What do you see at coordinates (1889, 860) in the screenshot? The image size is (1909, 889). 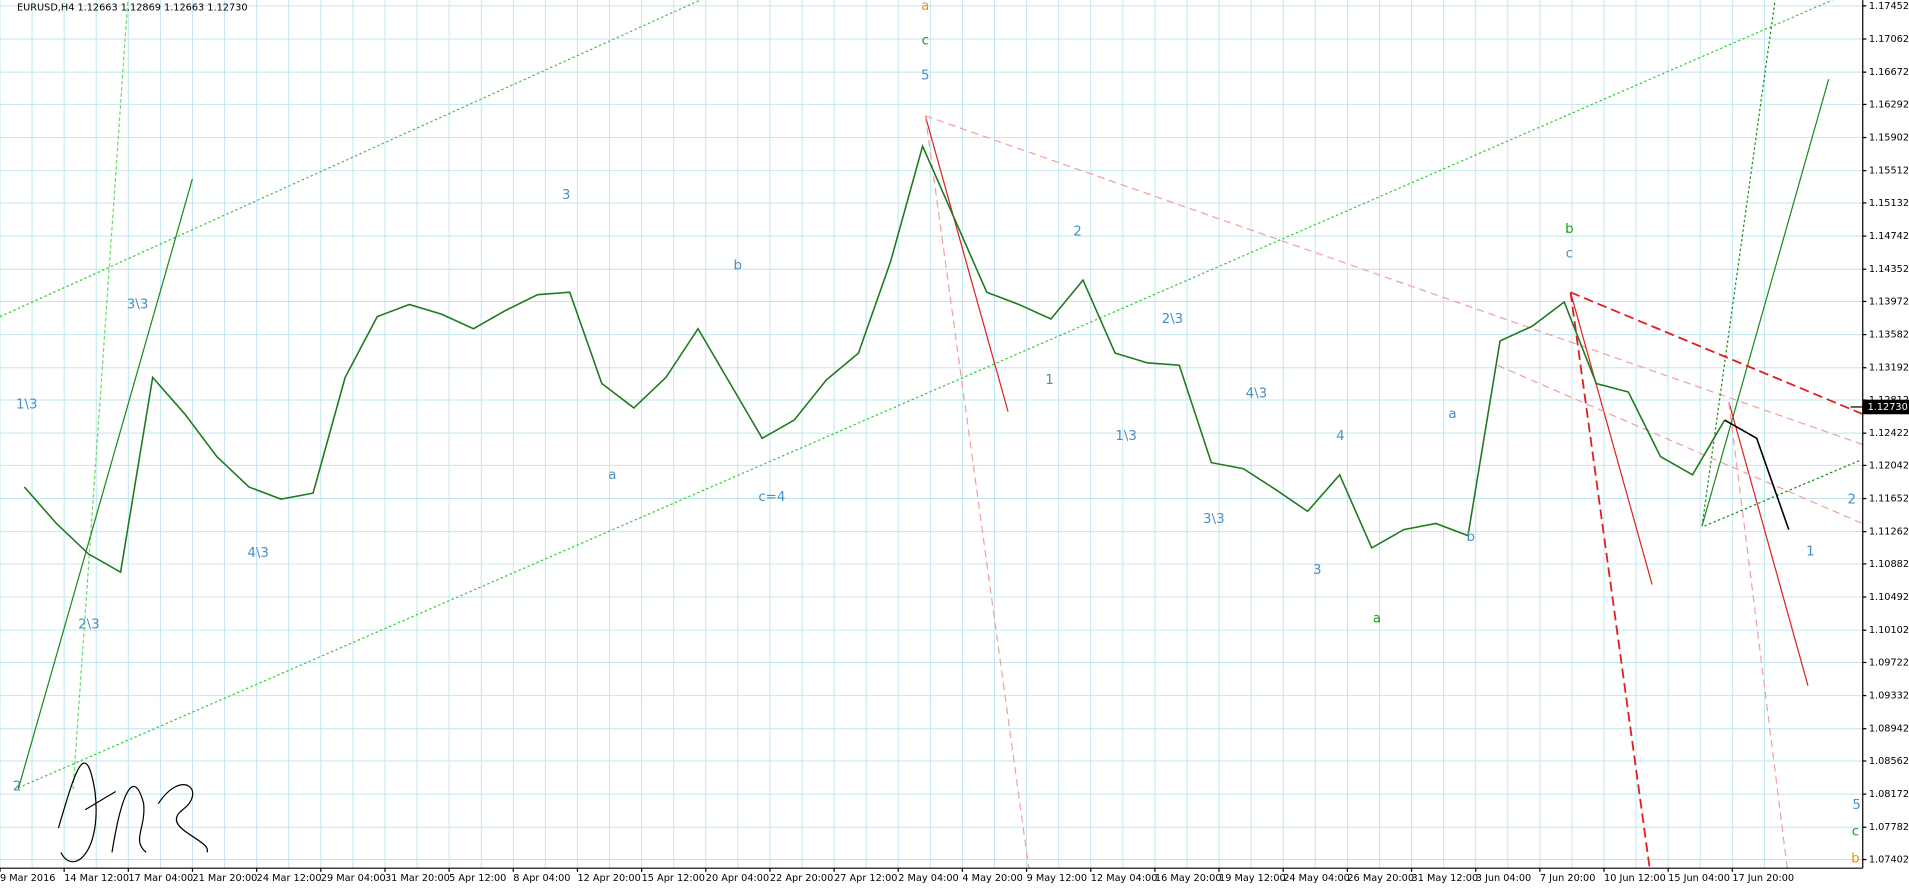 I see `y-tick-label: 1.07402` at bounding box center [1889, 860].